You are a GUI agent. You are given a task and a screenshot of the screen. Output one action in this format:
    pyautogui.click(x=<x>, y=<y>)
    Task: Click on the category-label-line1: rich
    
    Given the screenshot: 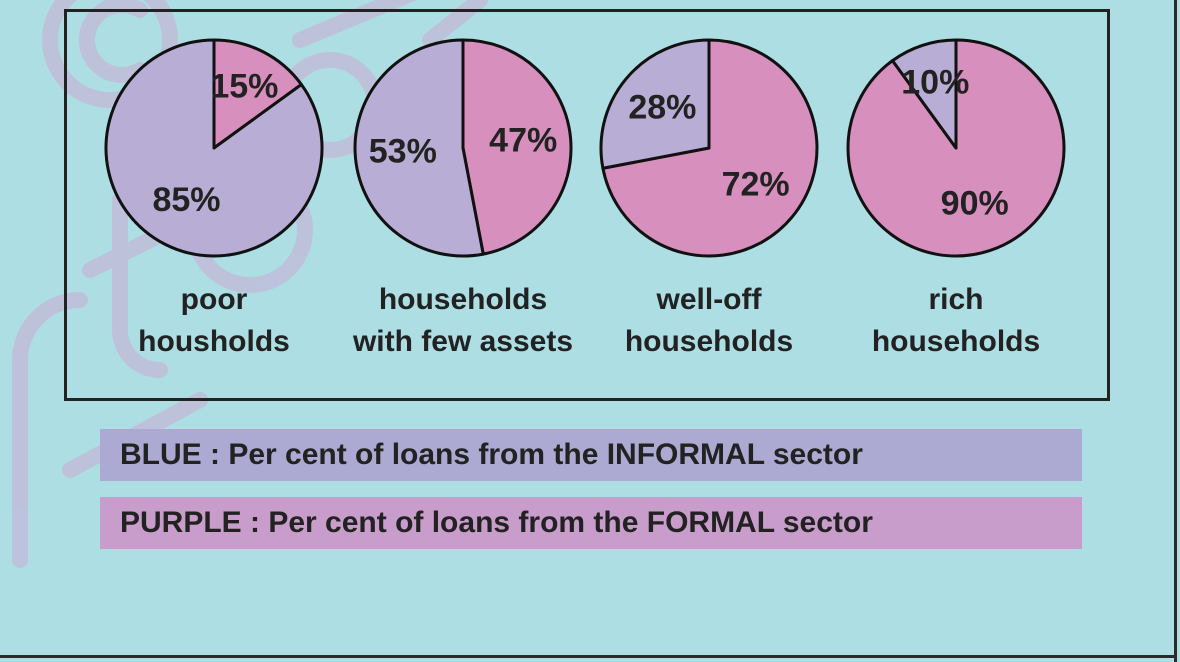 What is the action you would take?
    pyautogui.click(x=955, y=299)
    